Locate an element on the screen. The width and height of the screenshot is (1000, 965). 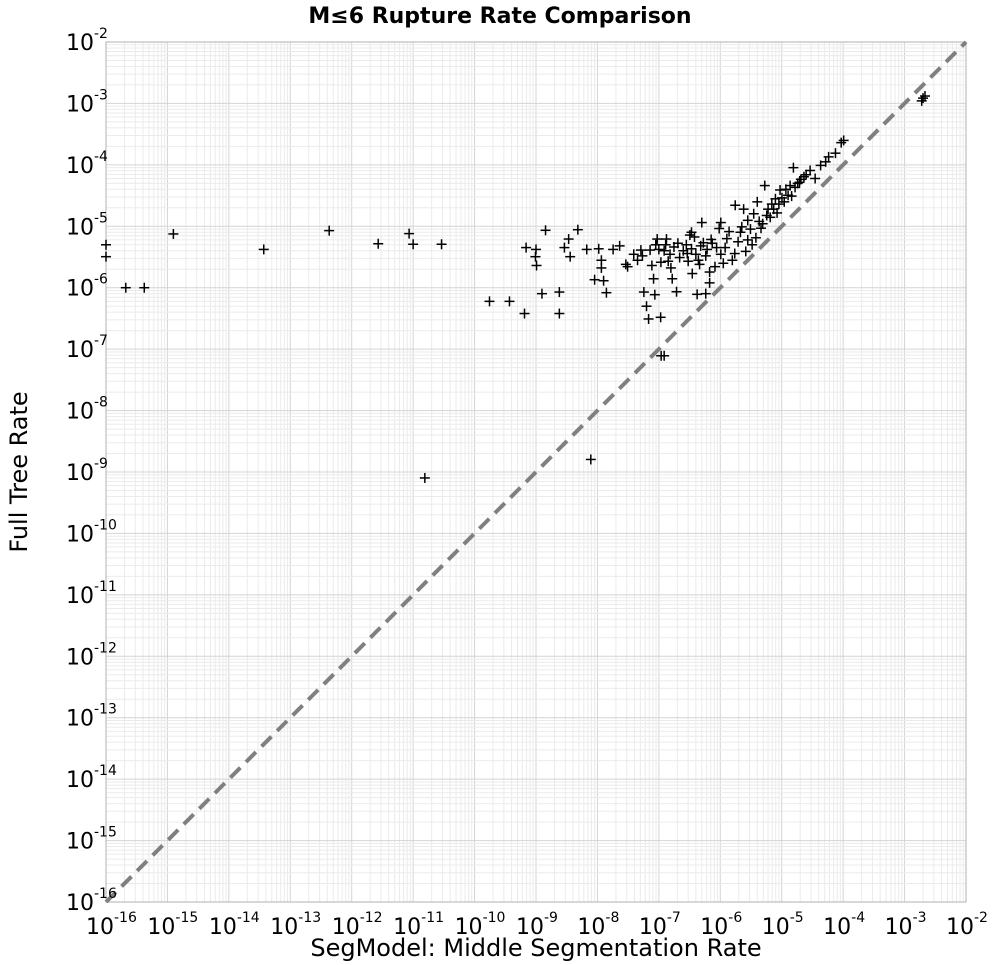
x-tick-label: 10⁻⁷ is located at coordinates (660, 925).